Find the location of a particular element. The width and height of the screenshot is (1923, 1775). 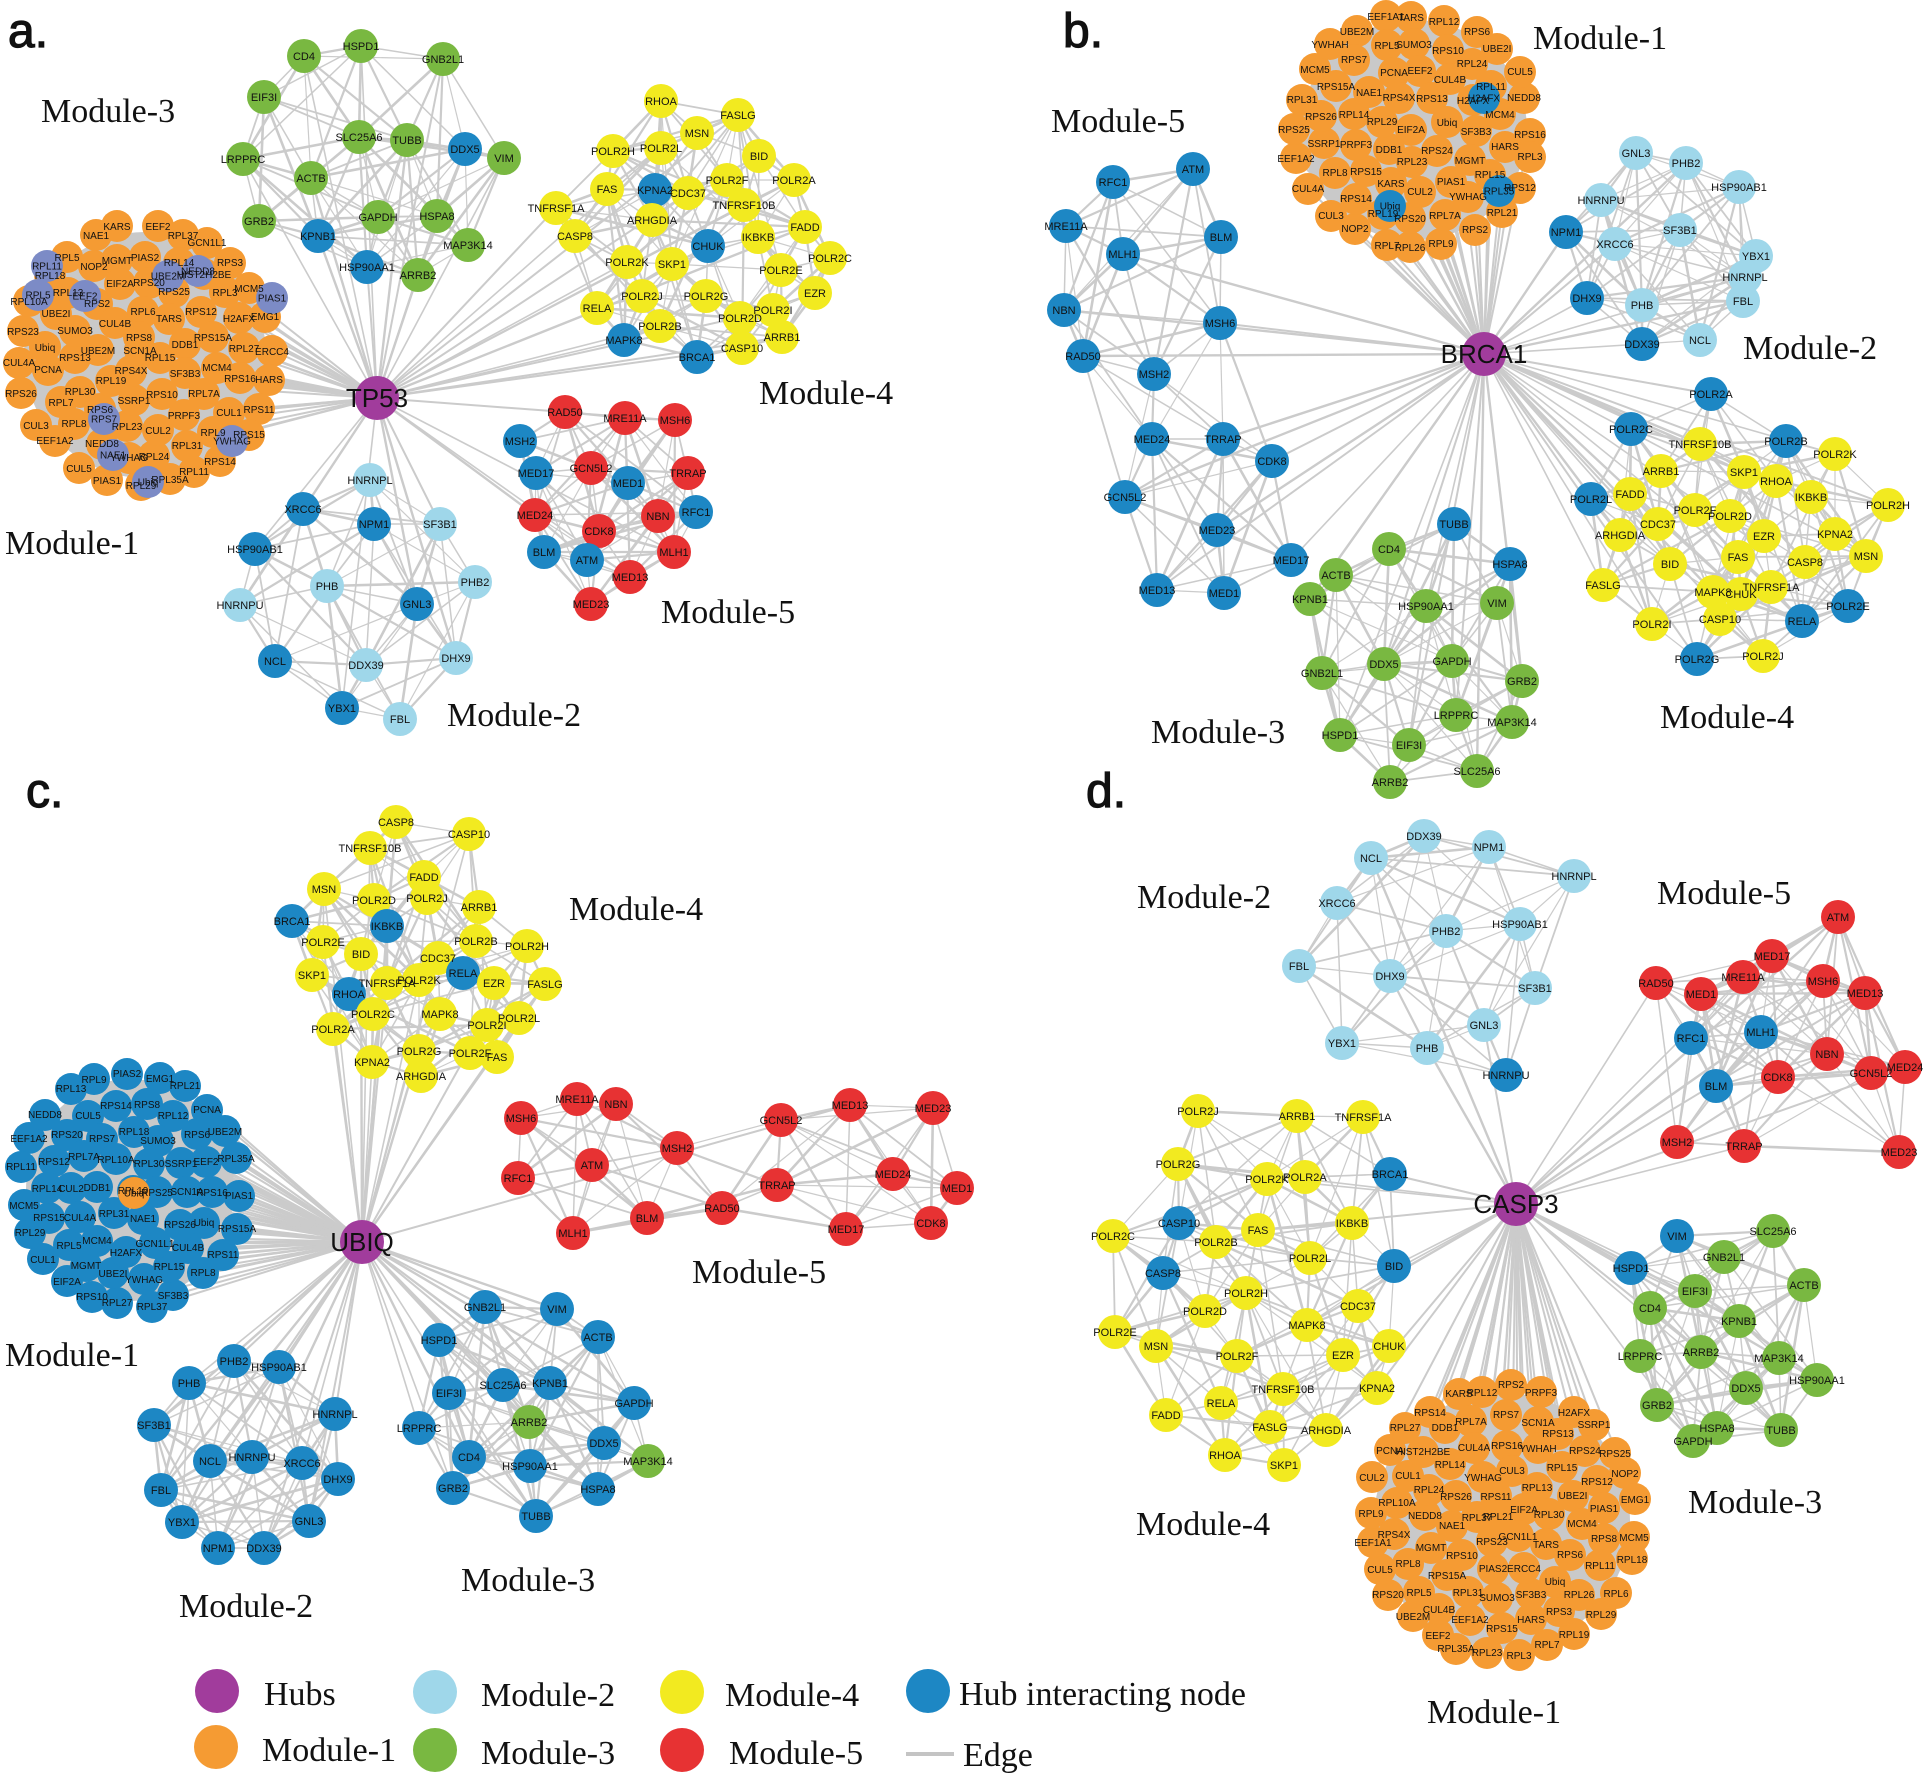

svg-text: MED13 is located at coordinates (630, 578).